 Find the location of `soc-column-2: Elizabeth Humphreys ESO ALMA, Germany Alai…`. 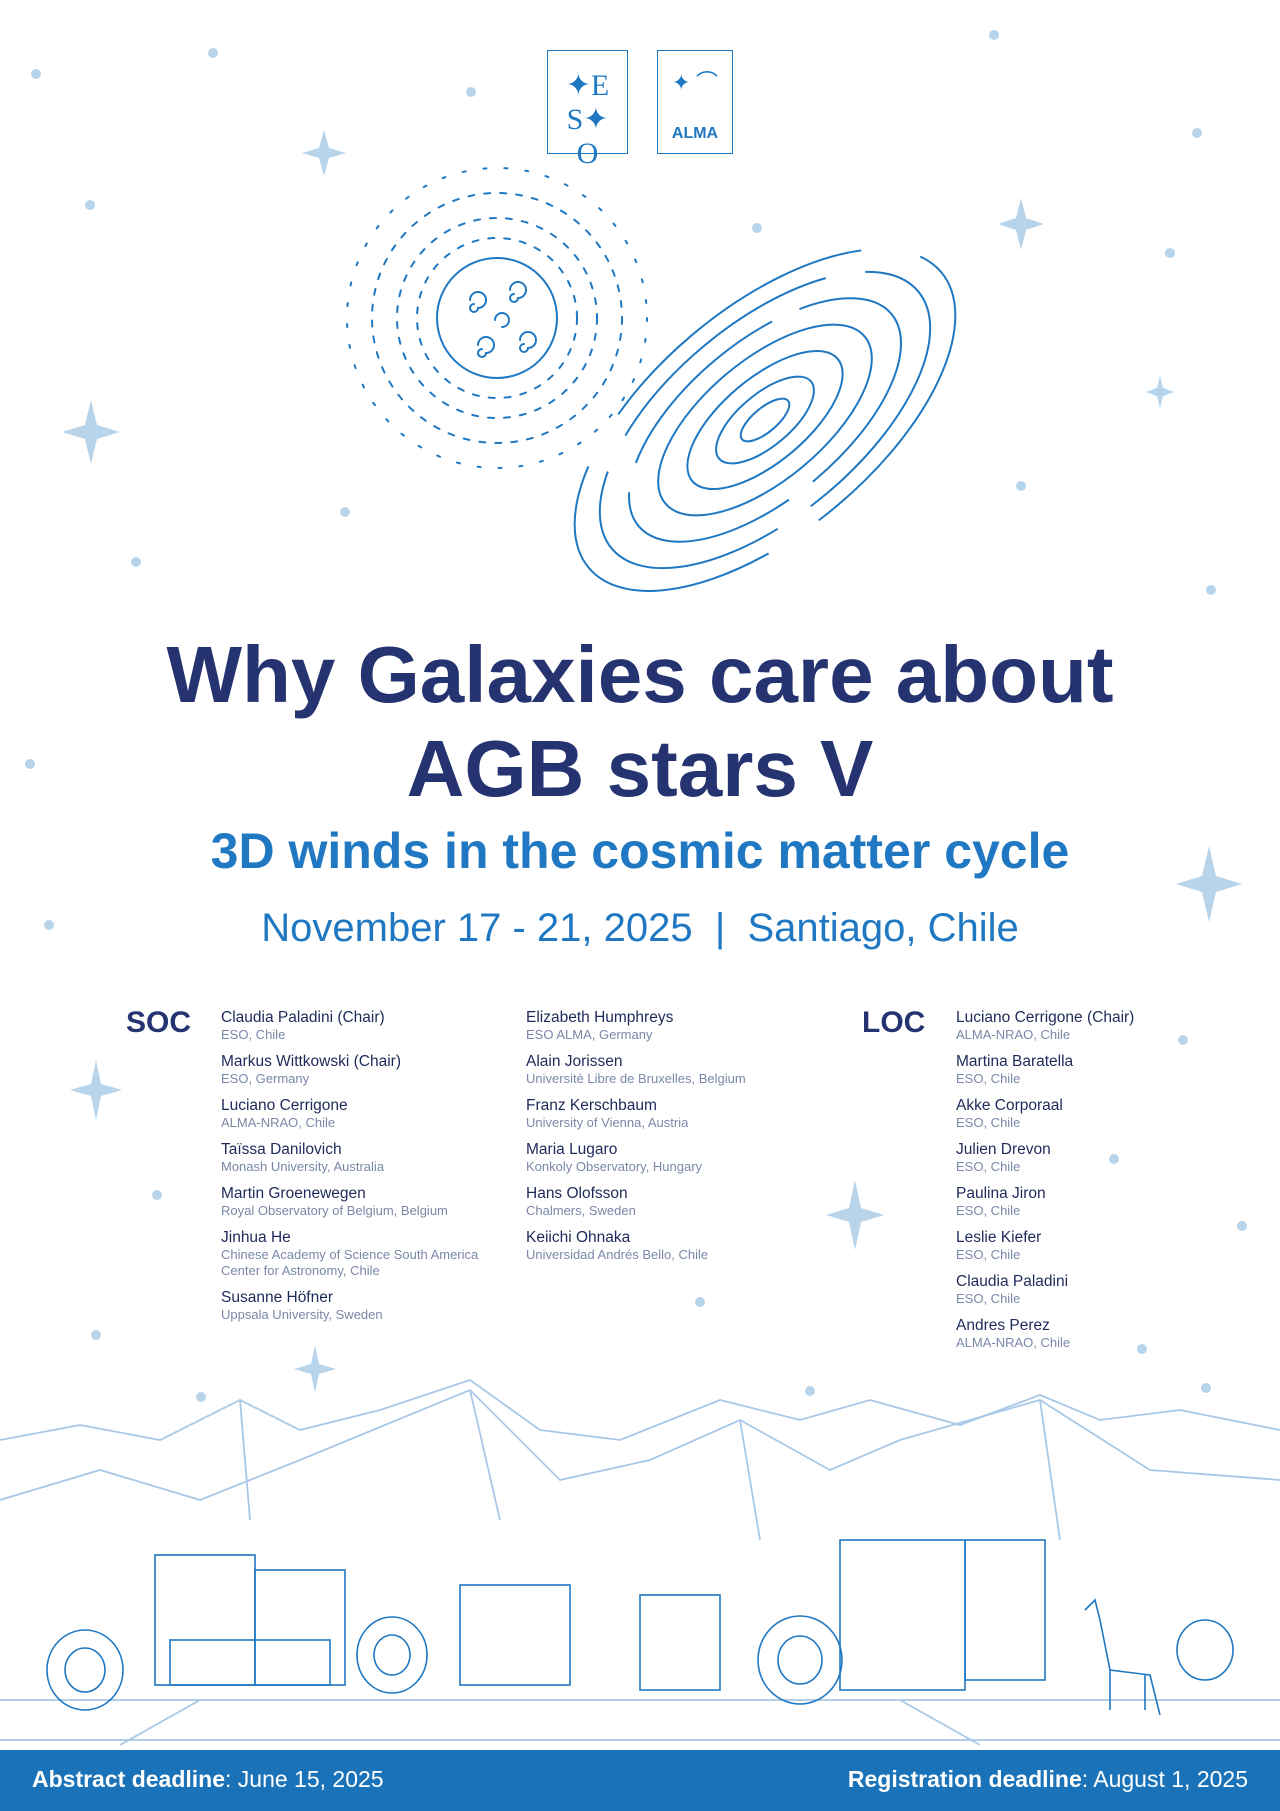

soc-column-2: Elizabeth Humphreys ESO ALMA, Germany Alai… is located at coordinates (671, 1140).